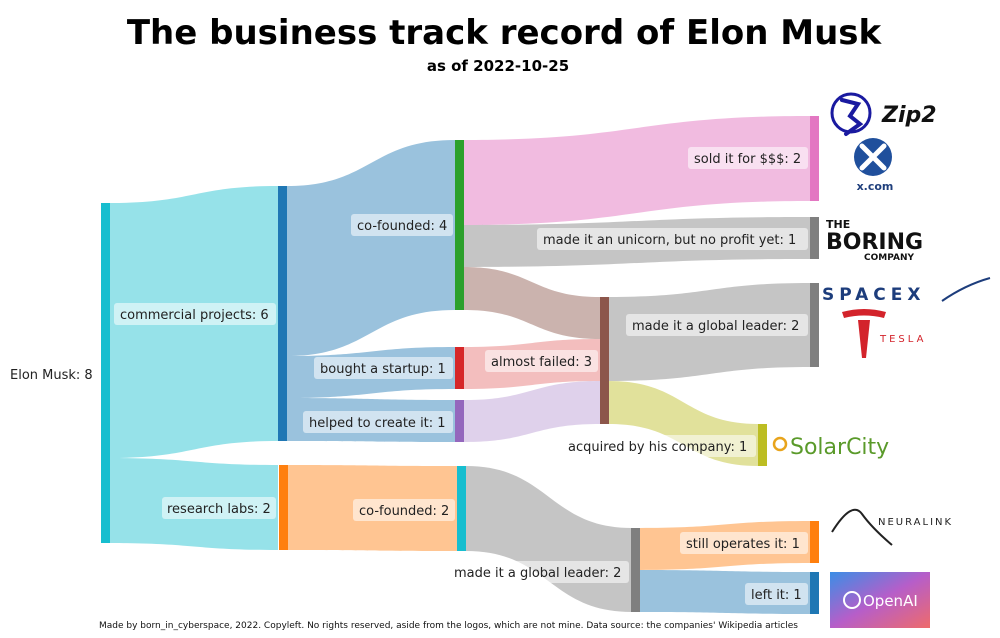 This screenshot has height=638, width=1000. What do you see at coordinates (838, 224) in the screenshot?
I see `boring-logo-the: THE` at bounding box center [838, 224].